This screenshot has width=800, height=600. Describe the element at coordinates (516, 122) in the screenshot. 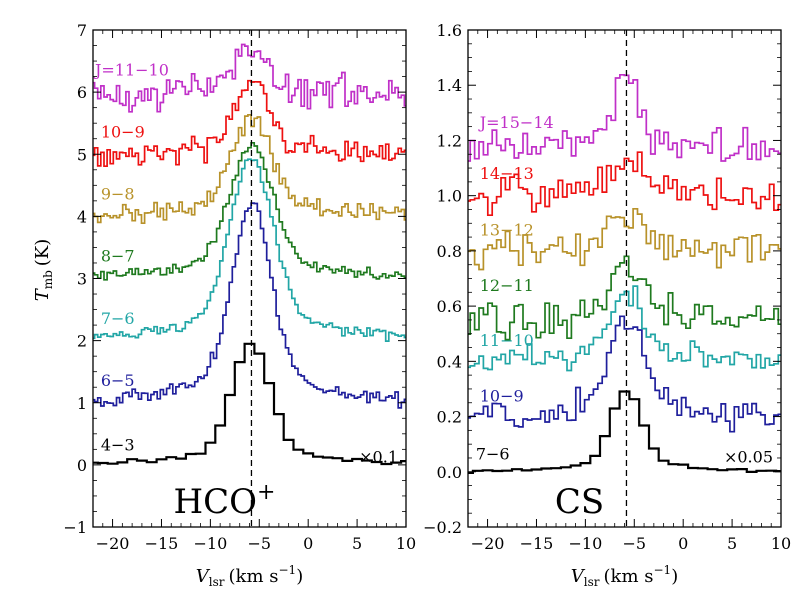

I see `series-label-6: J=15−14` at that location.